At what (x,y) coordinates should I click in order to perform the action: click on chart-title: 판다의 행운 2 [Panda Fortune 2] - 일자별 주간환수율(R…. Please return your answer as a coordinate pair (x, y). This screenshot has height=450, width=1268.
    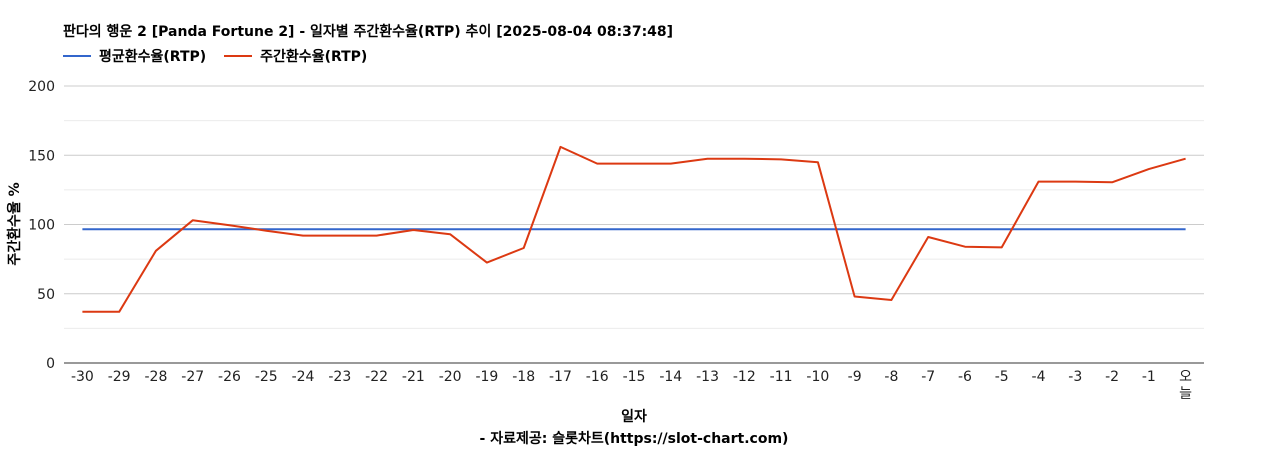
    Looking at the image, I should click on (368, 32).